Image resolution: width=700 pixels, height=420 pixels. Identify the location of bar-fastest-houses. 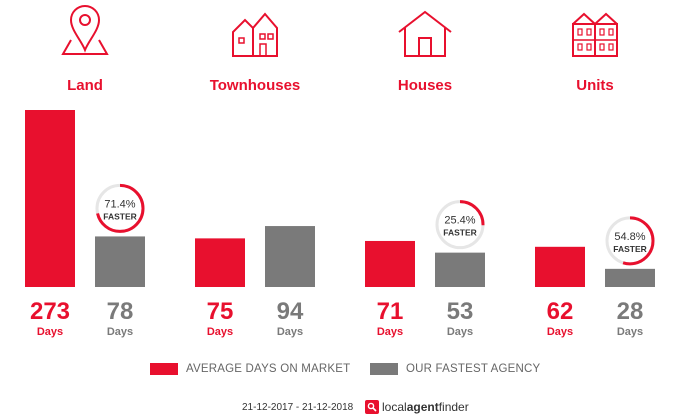
(460, 269).